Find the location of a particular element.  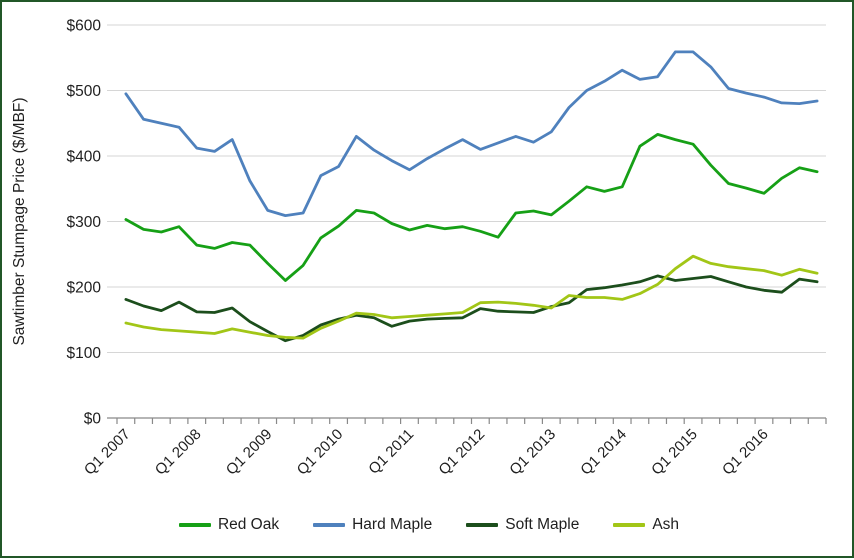

legend-item-ash: Ash is located at coordinates (646, 525).